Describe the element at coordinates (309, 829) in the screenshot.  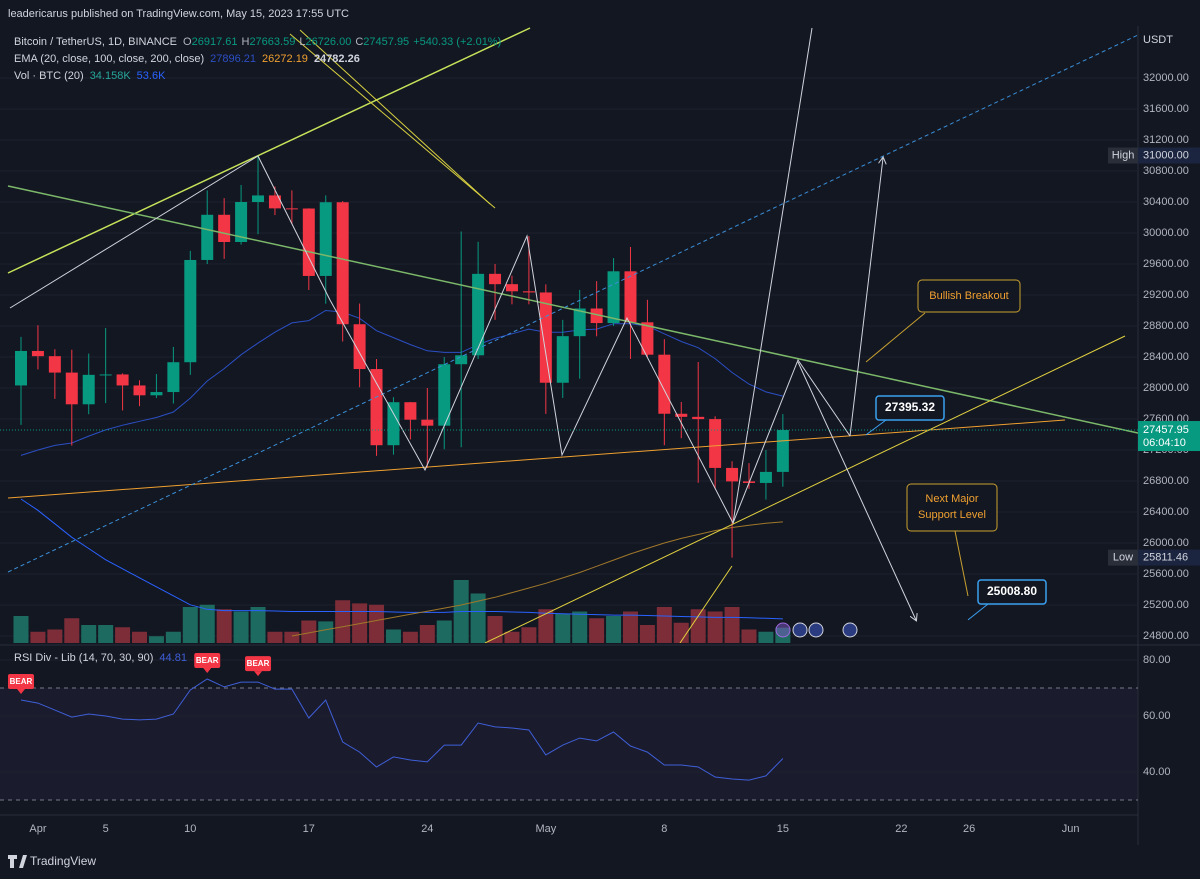
I see `x-tick-label: 17` at that location.